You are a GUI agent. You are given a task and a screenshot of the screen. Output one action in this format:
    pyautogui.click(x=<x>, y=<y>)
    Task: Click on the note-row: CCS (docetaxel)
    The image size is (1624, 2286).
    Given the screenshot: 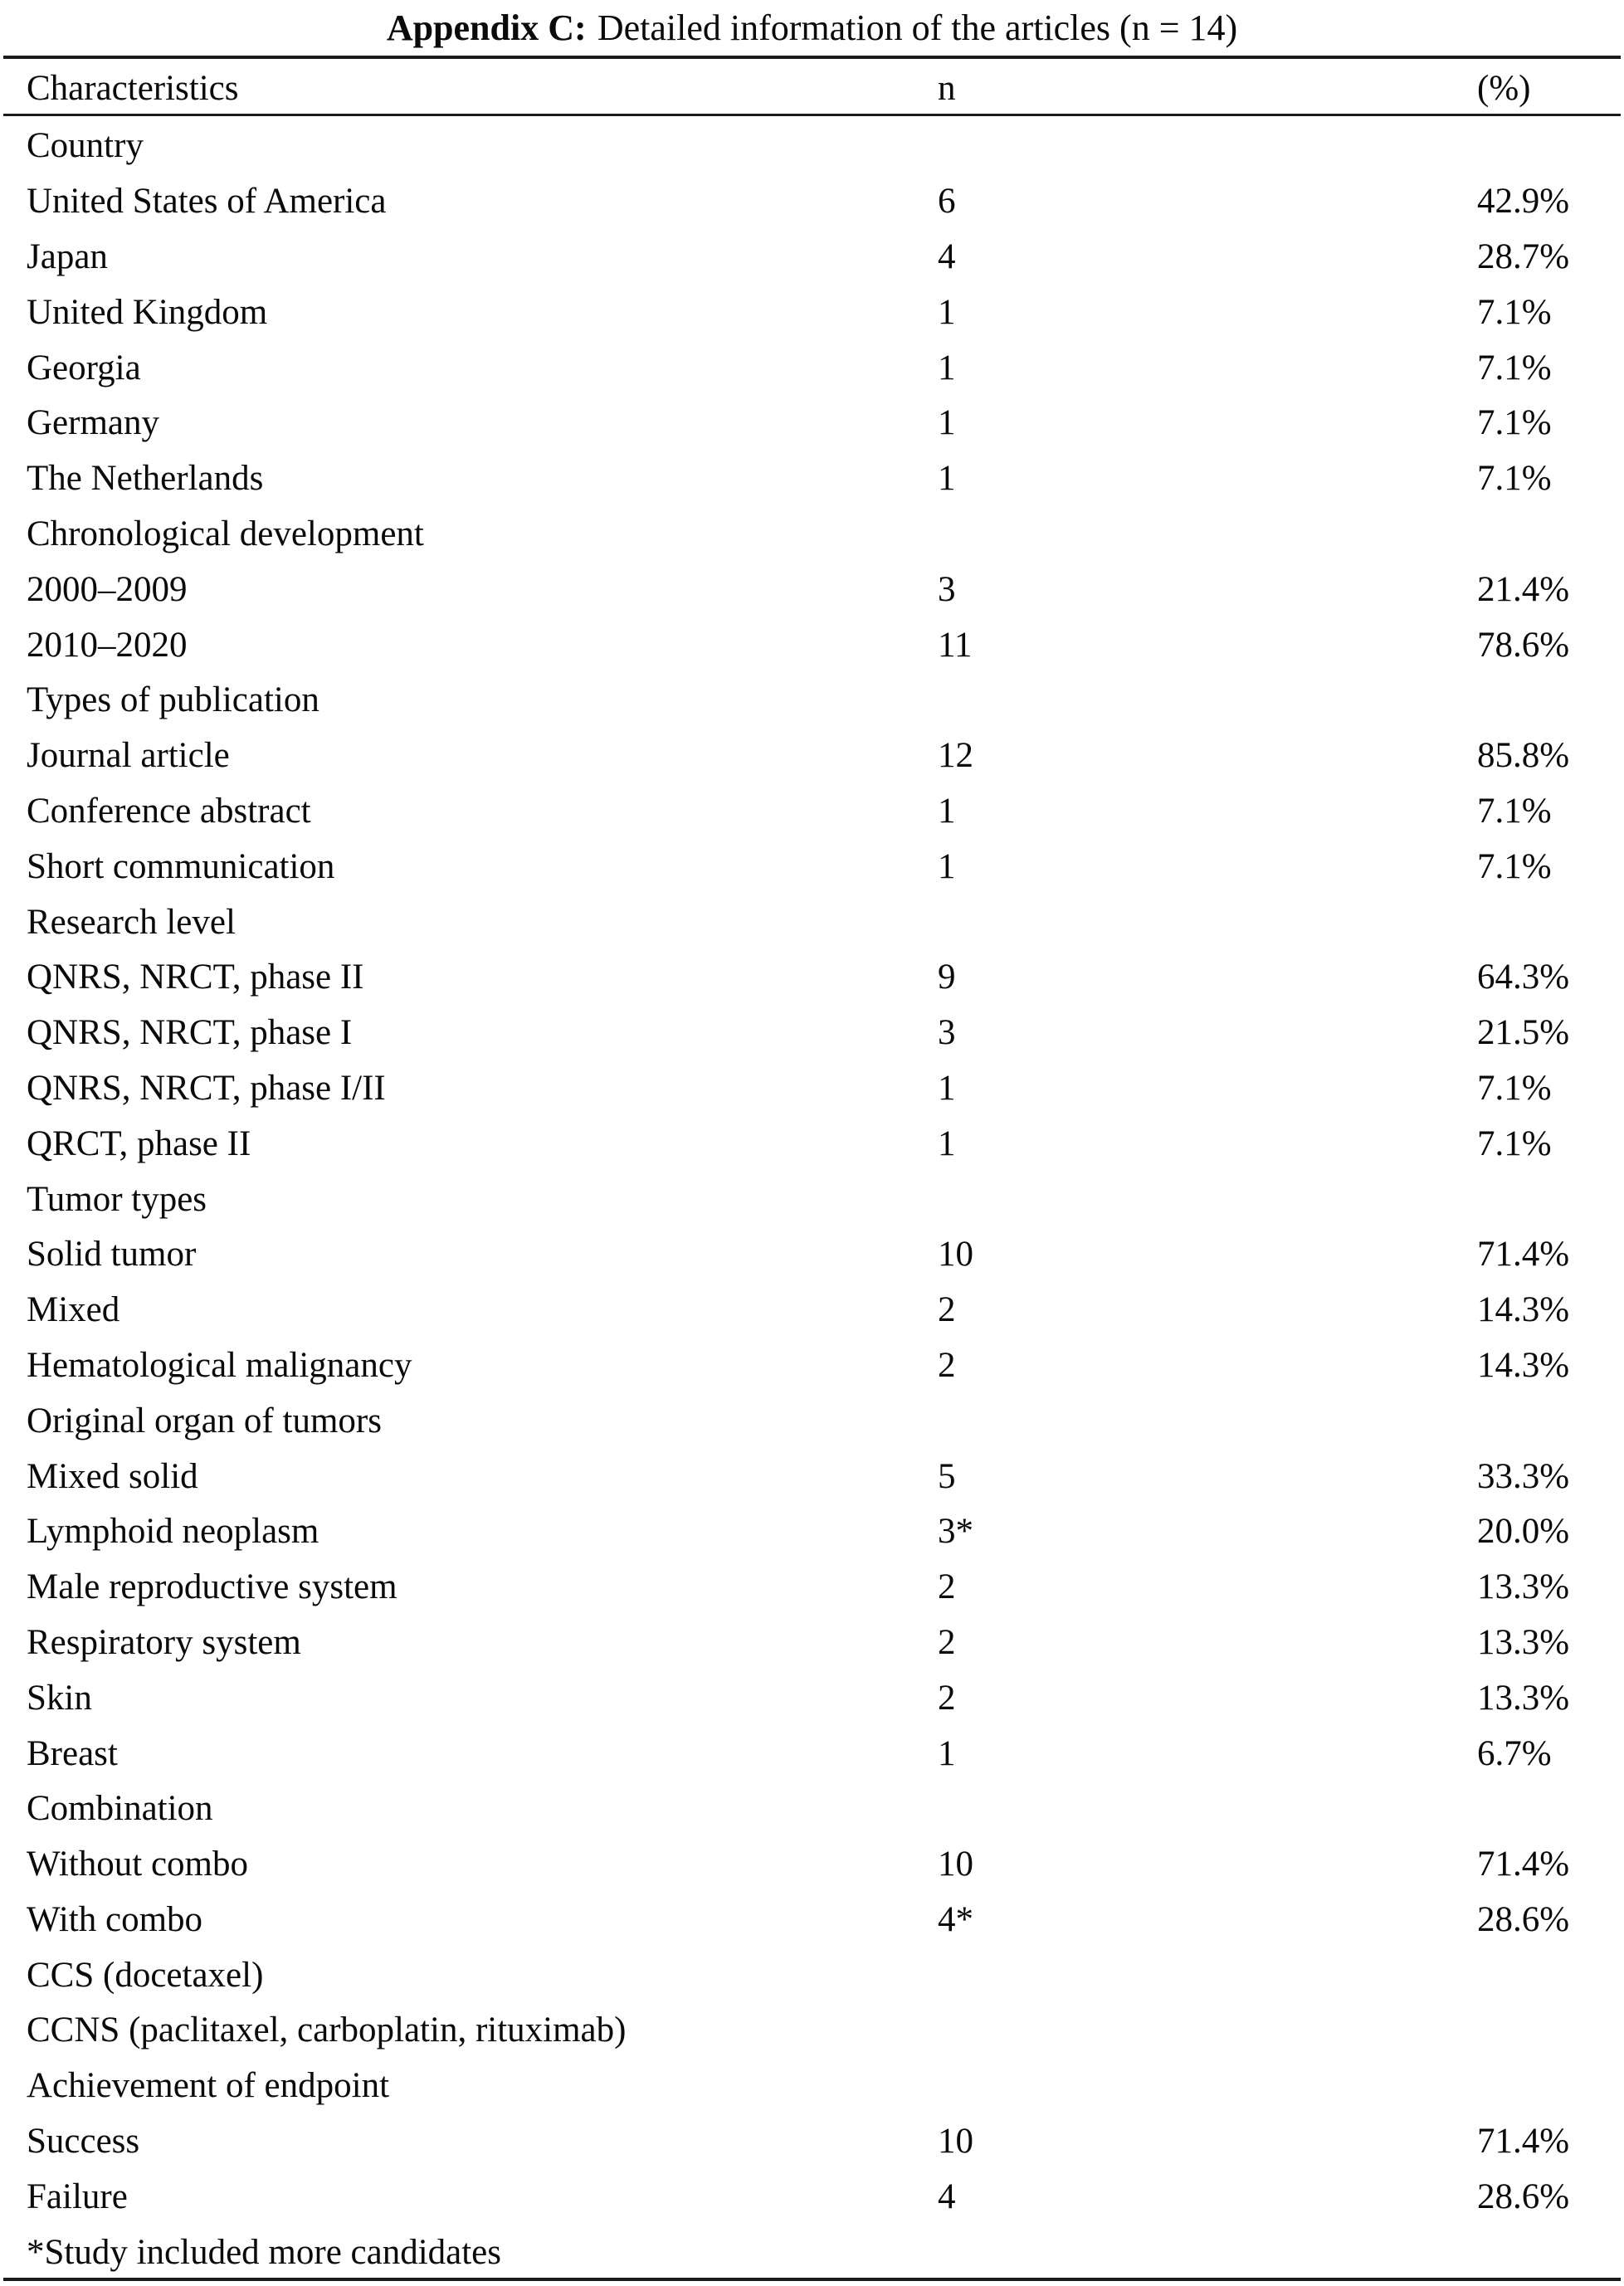 What is the action you would take?
    pyautogui.click(x=812, y=1973)
    